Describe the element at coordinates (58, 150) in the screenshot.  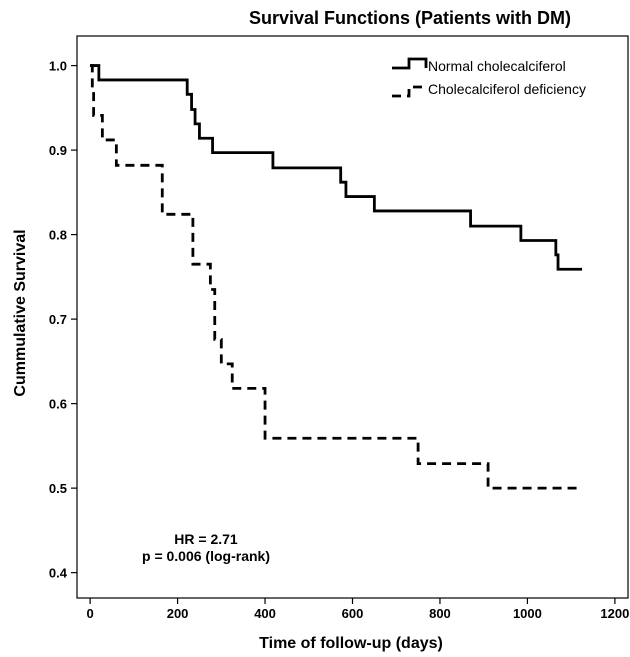
I see `y-tick-label: 0.9` at that location.